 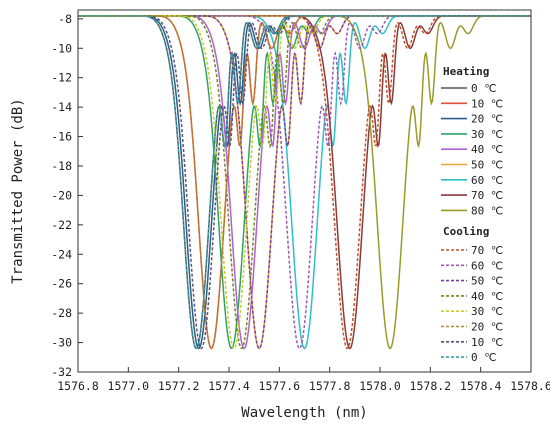 I want to click on y-tick-label: -28, so click(x=61, y=313).